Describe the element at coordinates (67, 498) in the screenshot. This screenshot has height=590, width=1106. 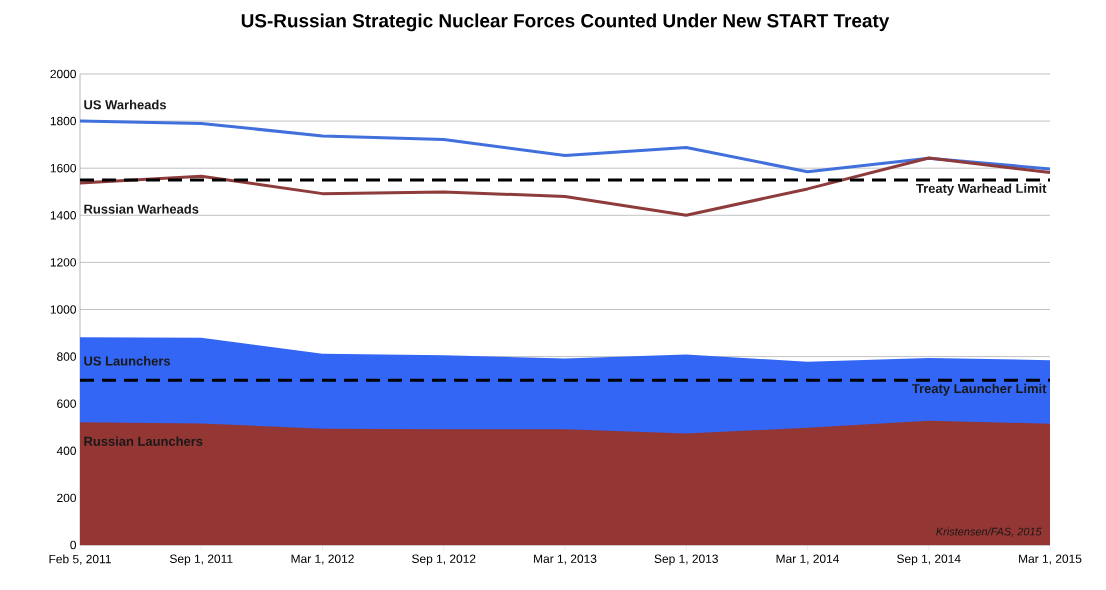
I see `y-tick-label: 200` at that location.